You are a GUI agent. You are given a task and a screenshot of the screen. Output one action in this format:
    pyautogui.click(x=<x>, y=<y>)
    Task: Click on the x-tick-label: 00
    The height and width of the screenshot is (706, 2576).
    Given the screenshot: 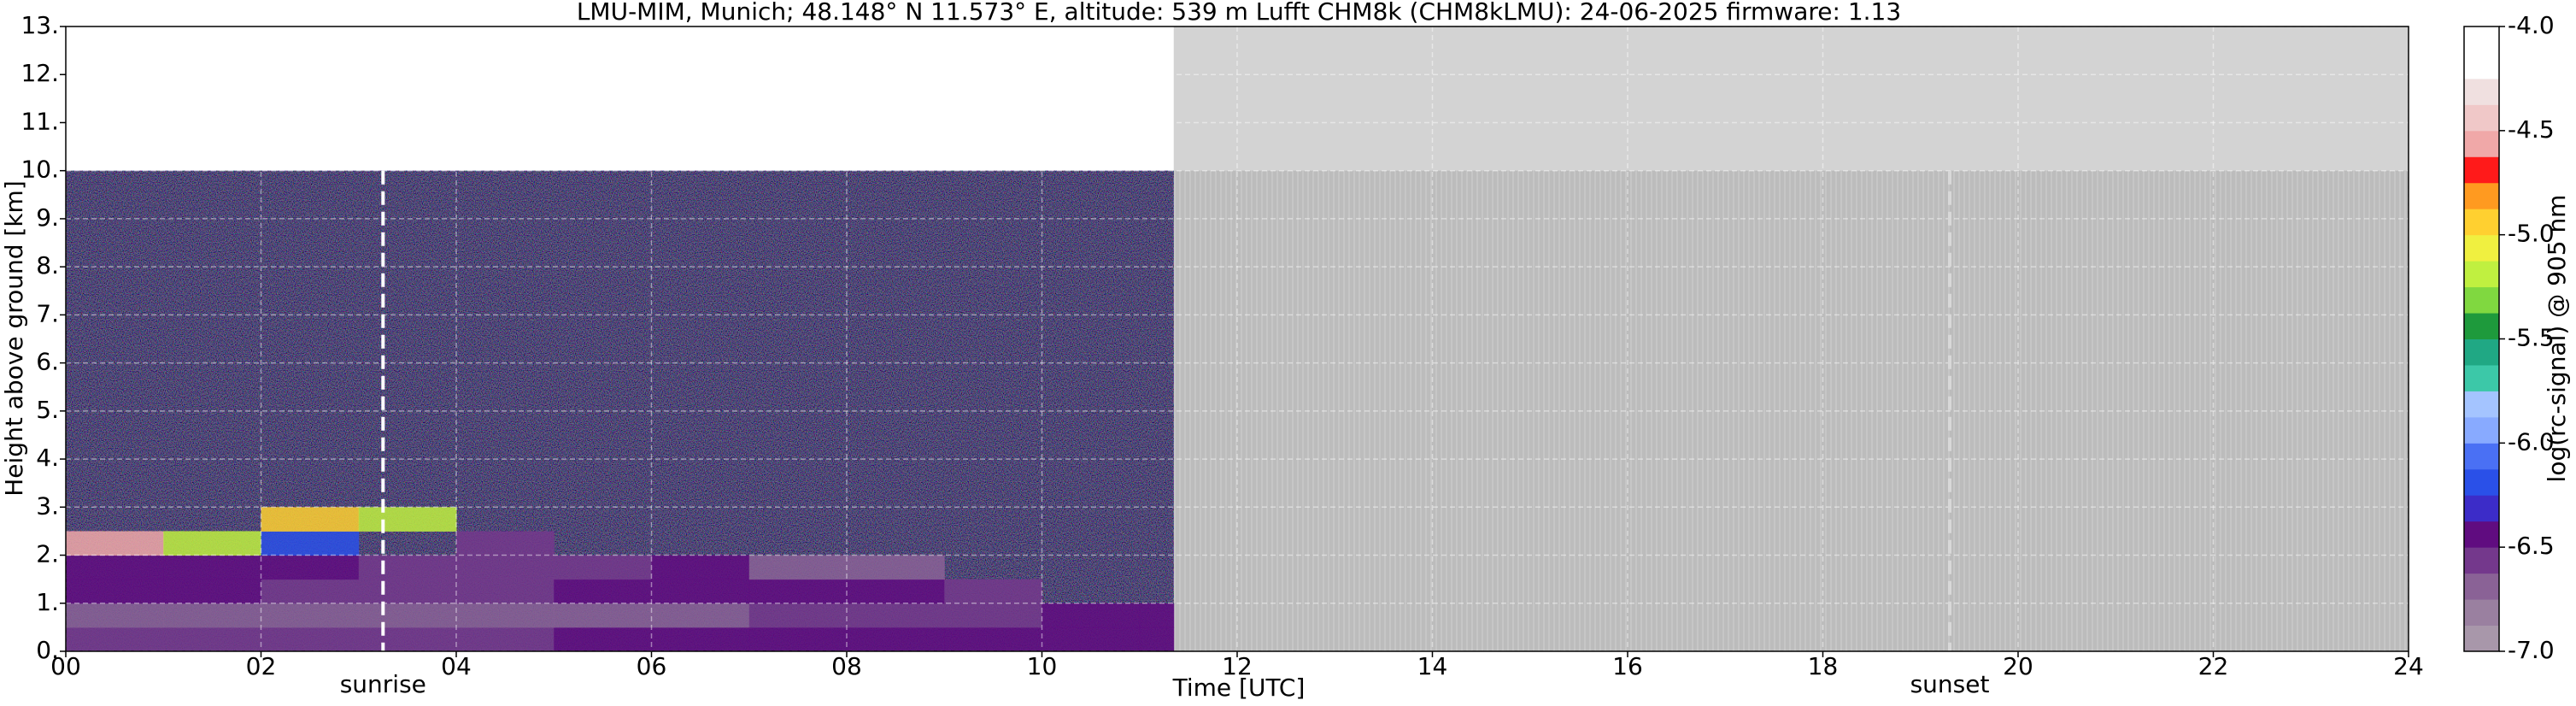 What is the action you would take?
    pyautogui.click(x=65, y=666)
    